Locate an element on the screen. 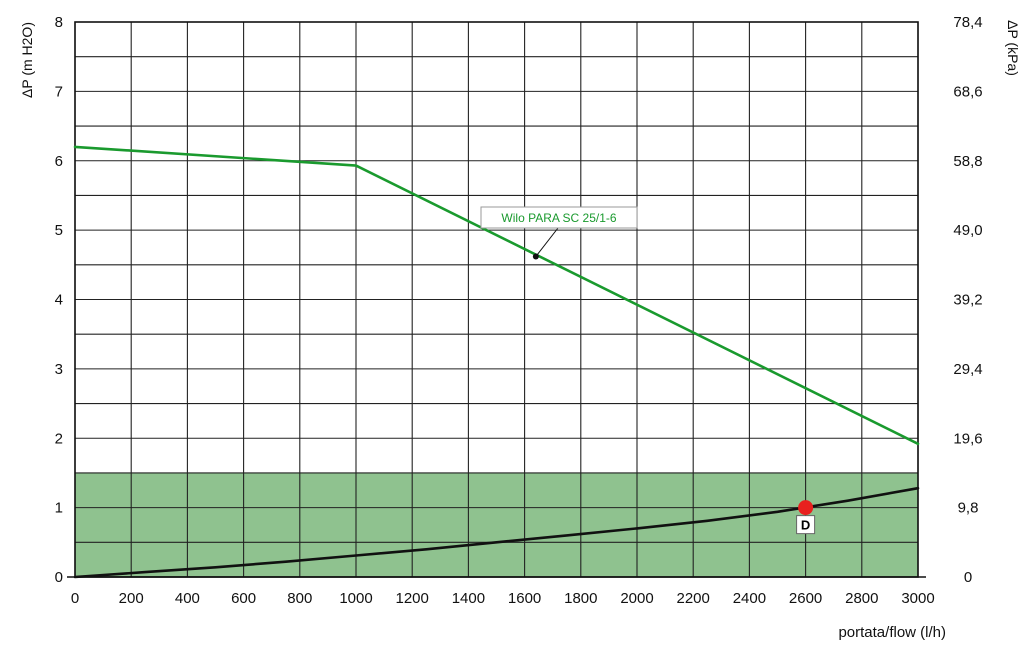 The width and height of the screenshot is (1024, 650). x-tick-label: 1400 is located at coordinates (468, 598).